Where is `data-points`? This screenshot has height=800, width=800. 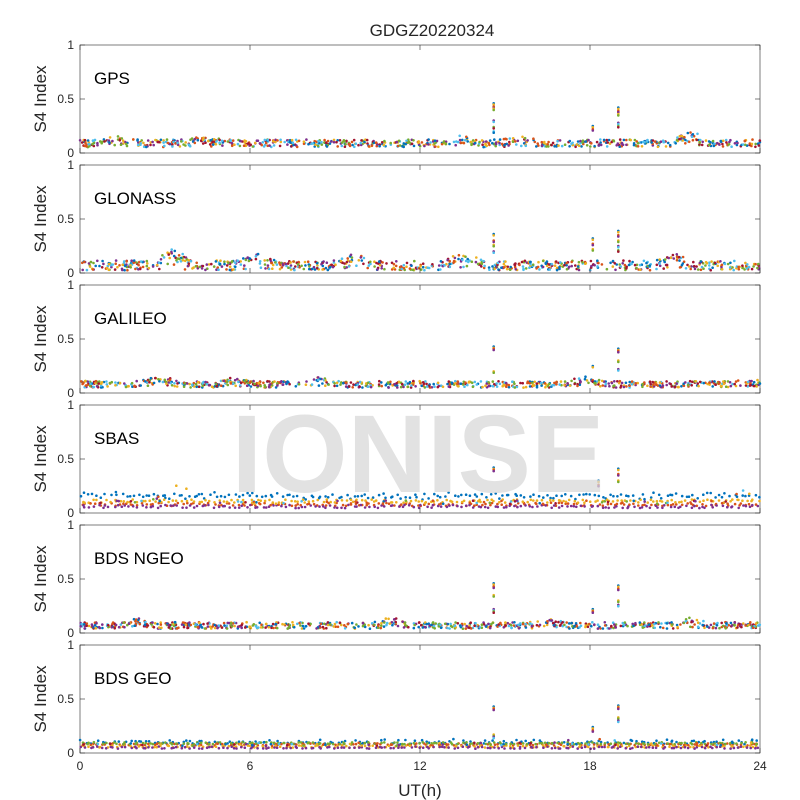 data-points is located at coordinates (420, 125).